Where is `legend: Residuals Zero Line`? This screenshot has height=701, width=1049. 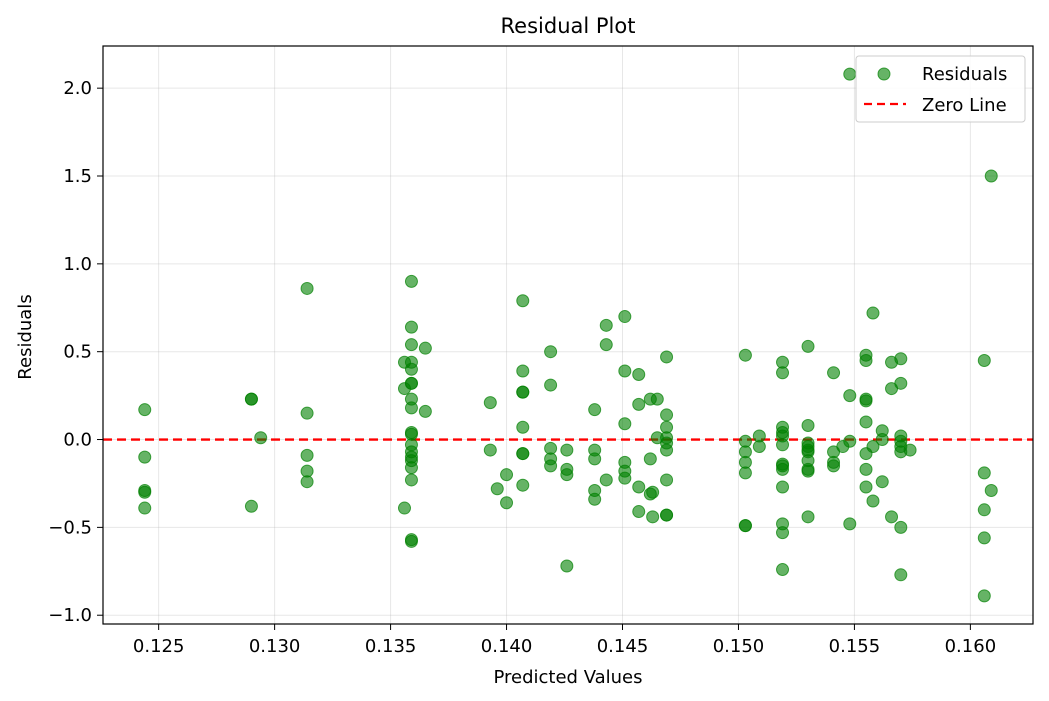 legend: Residuals Zero Line is located at coordinates (940, 89).